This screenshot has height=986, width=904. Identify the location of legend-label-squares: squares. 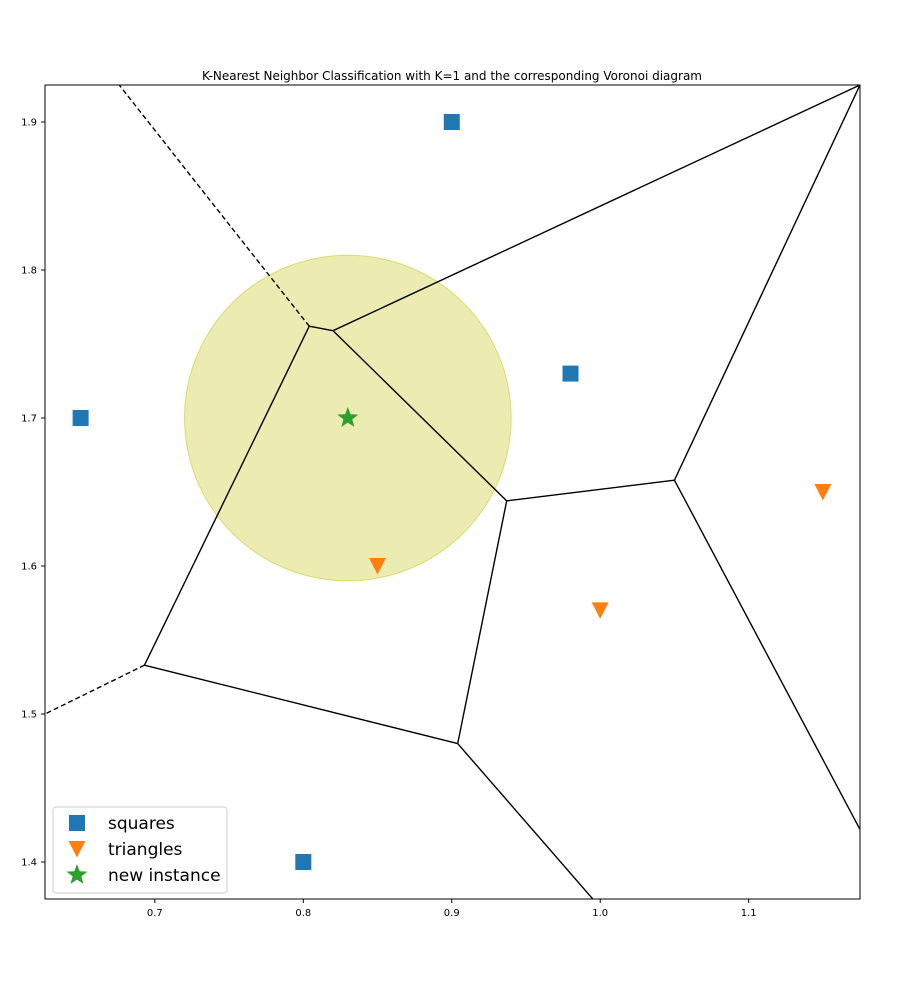
(141, 824).